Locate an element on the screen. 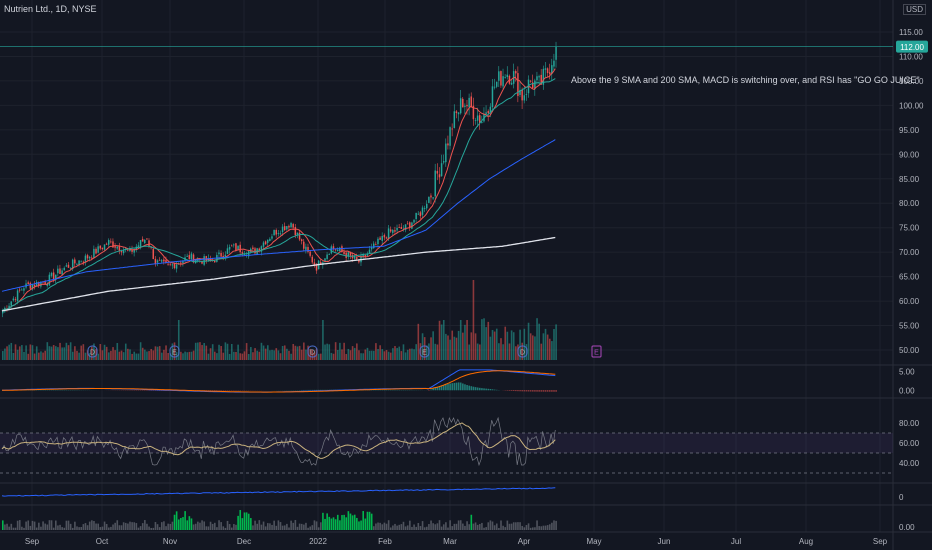  price-tick-label: 50.00 is located at coordinates (909, 350).